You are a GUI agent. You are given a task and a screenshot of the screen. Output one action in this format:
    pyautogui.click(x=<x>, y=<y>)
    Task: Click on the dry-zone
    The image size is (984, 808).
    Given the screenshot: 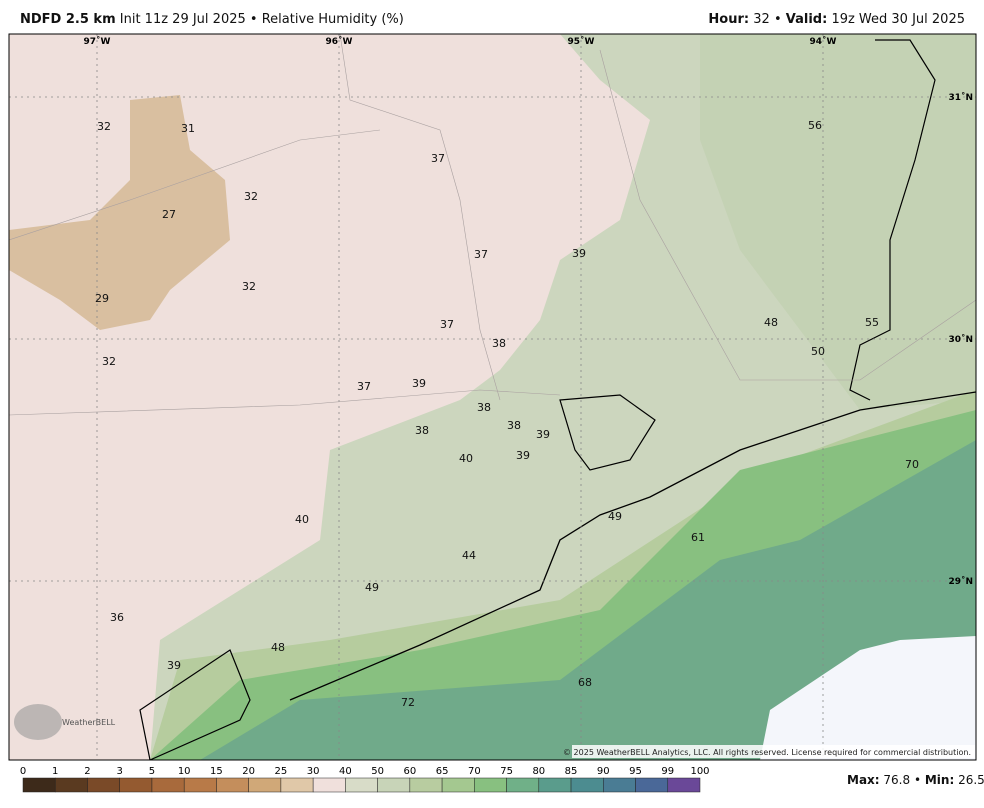 What is the action you would take?
    pyautogui.click(x=119, y=212)
    